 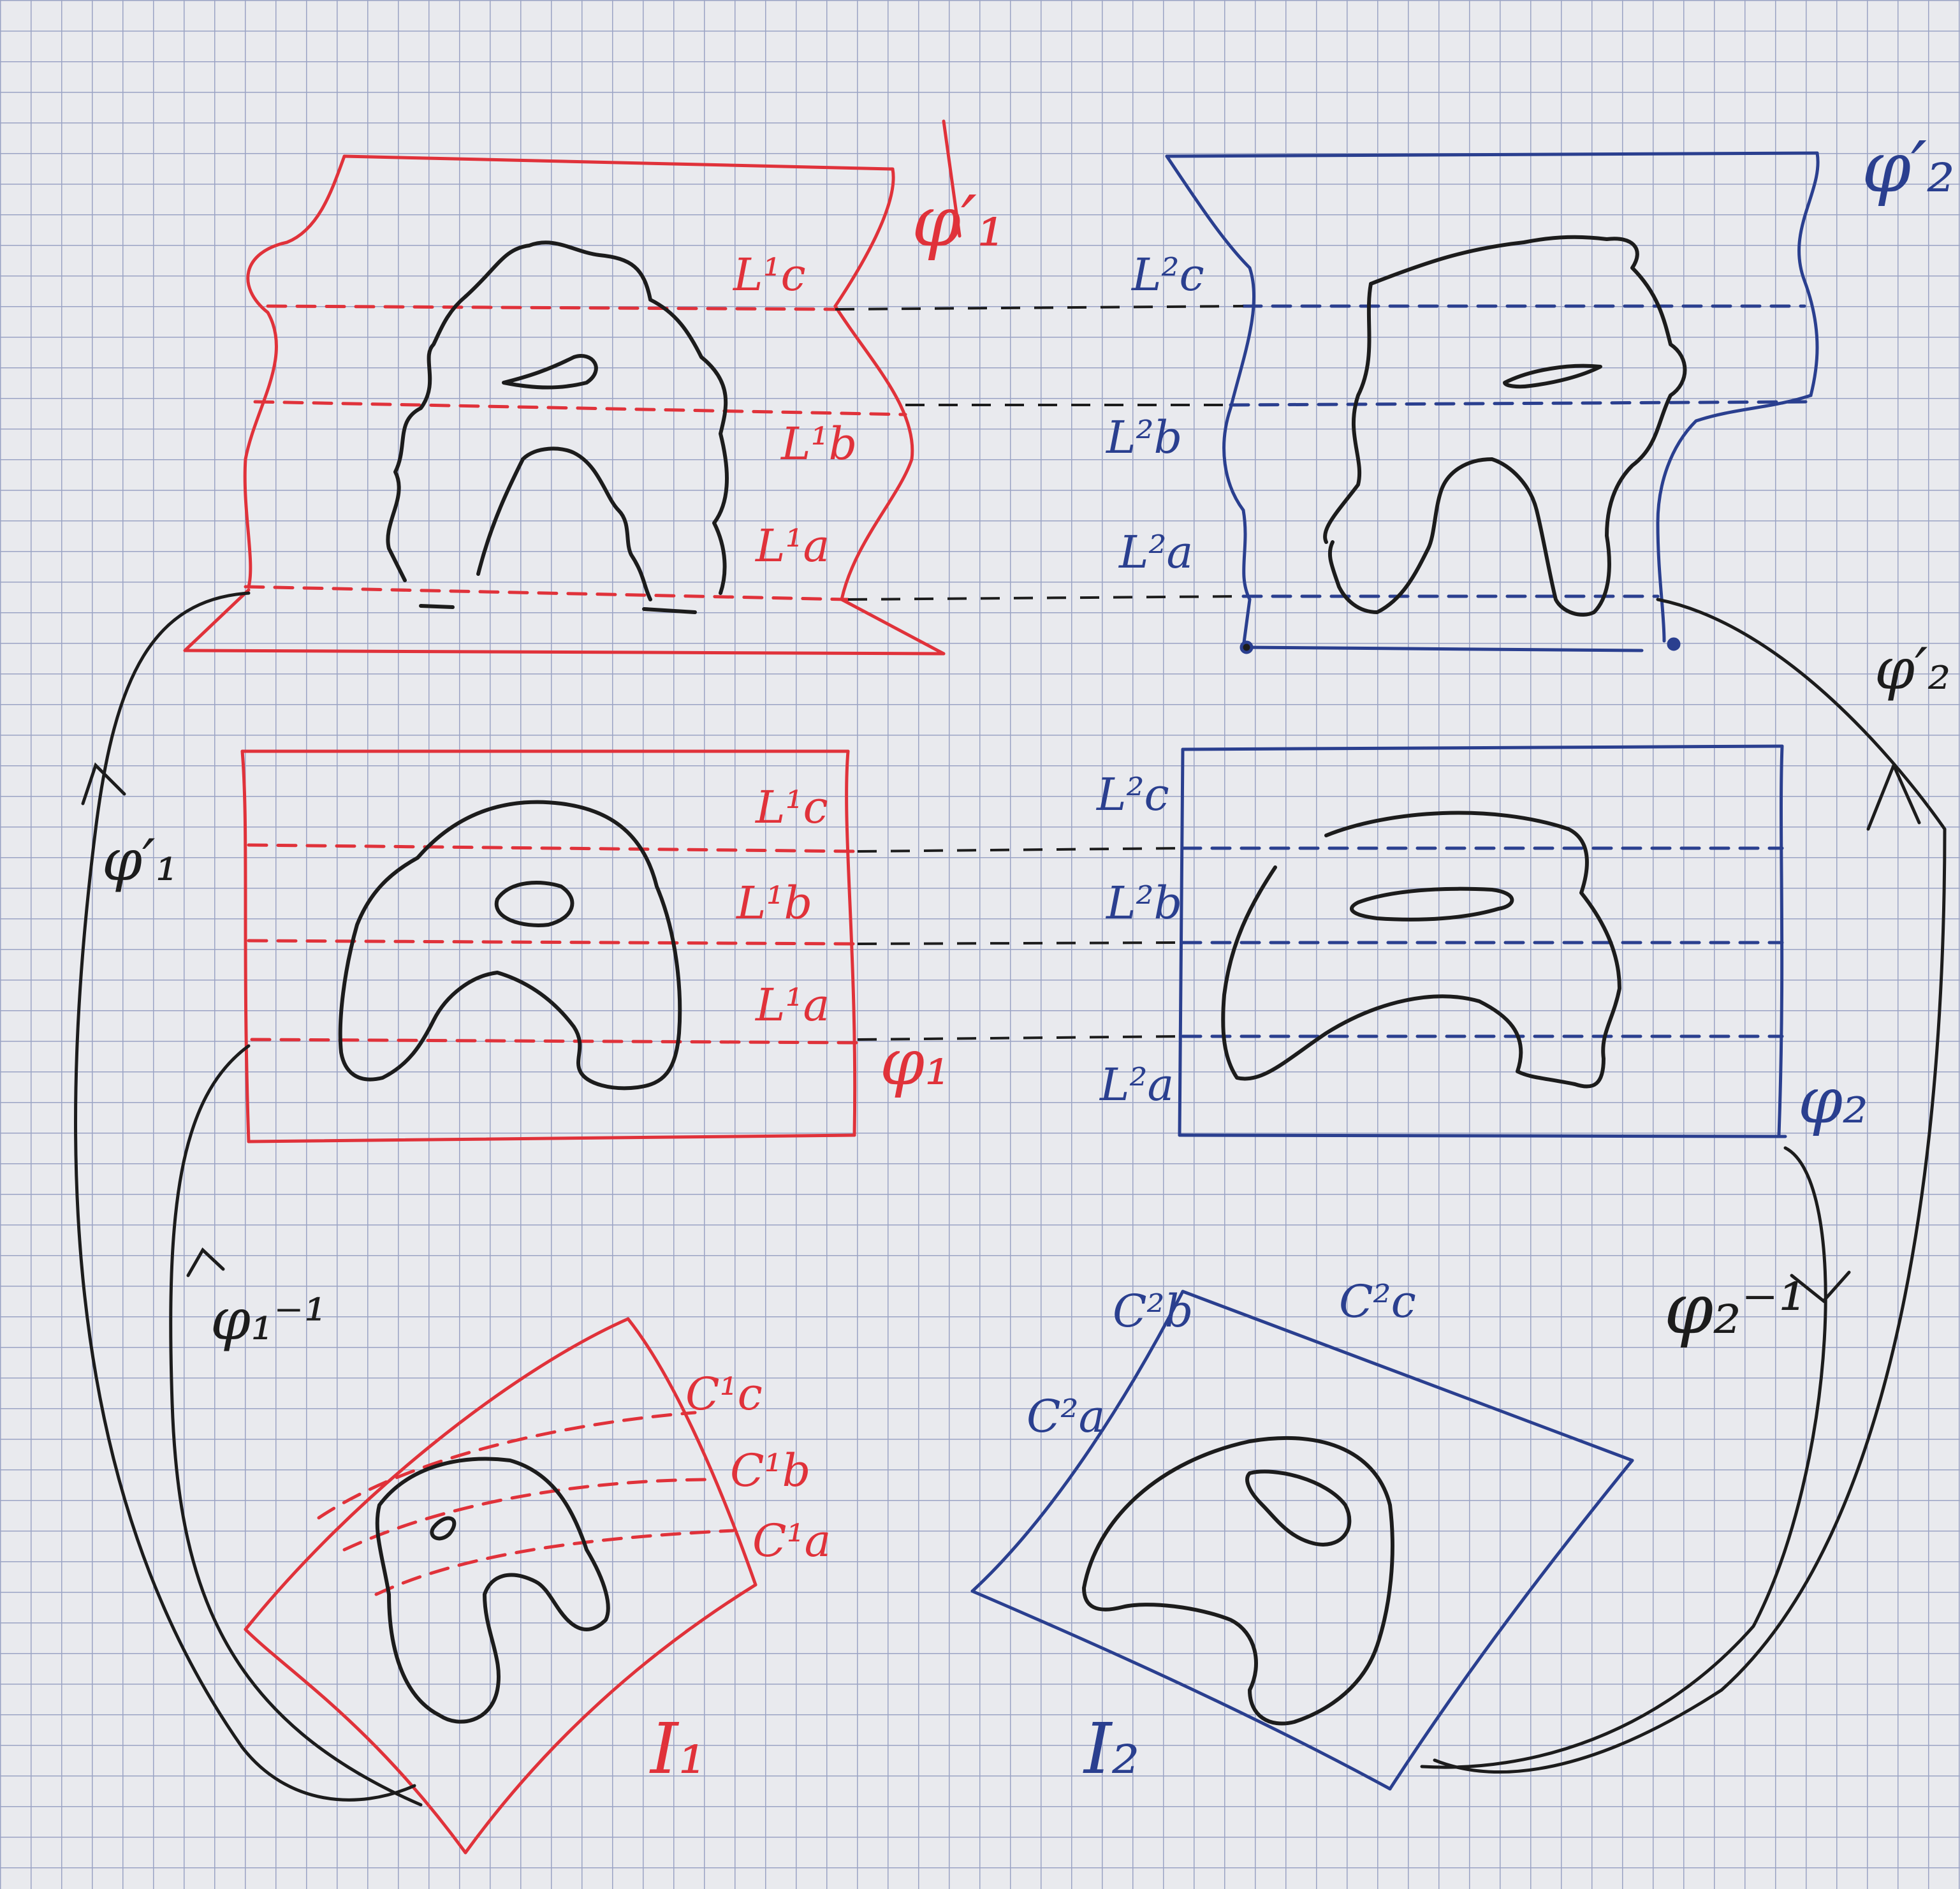 I want to click on image-I1-label: I₁, so click(x=677, y=1749).